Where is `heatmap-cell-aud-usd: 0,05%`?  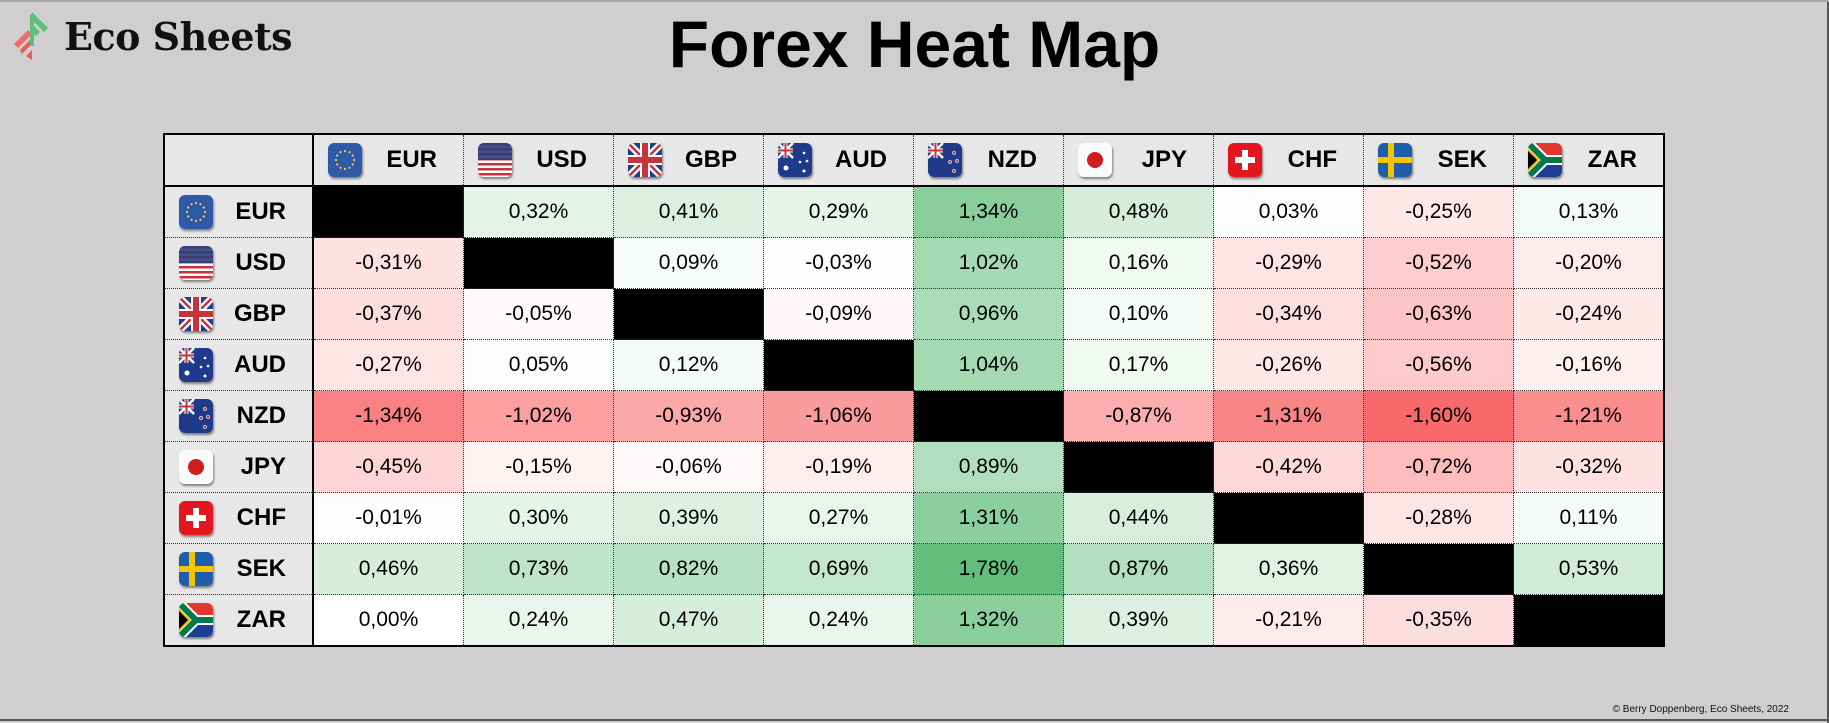
heatmap-cell-aud-usd: 0,05% is located at coordinates (538, 365).